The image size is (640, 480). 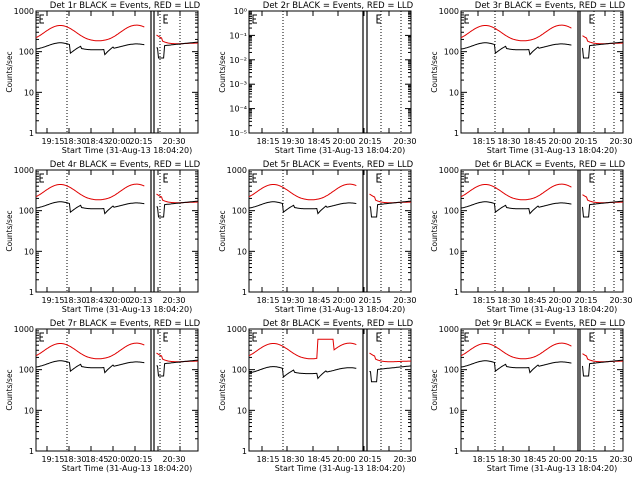 What do you see at coordinates (238, 109) in the screenshot?
I see `y-tick-label: 10⁻⁴` at bounding box center [238, 109].